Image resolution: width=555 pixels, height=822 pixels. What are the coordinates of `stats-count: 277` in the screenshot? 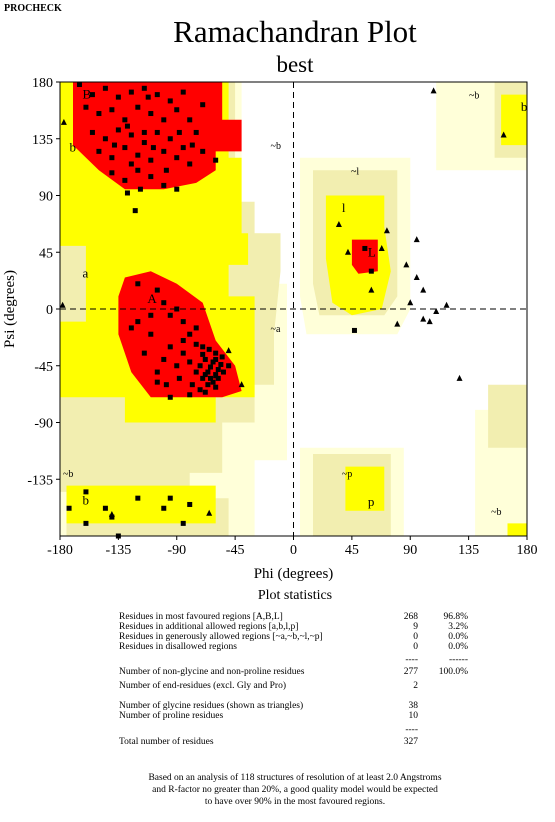 It's located at (410, 672).